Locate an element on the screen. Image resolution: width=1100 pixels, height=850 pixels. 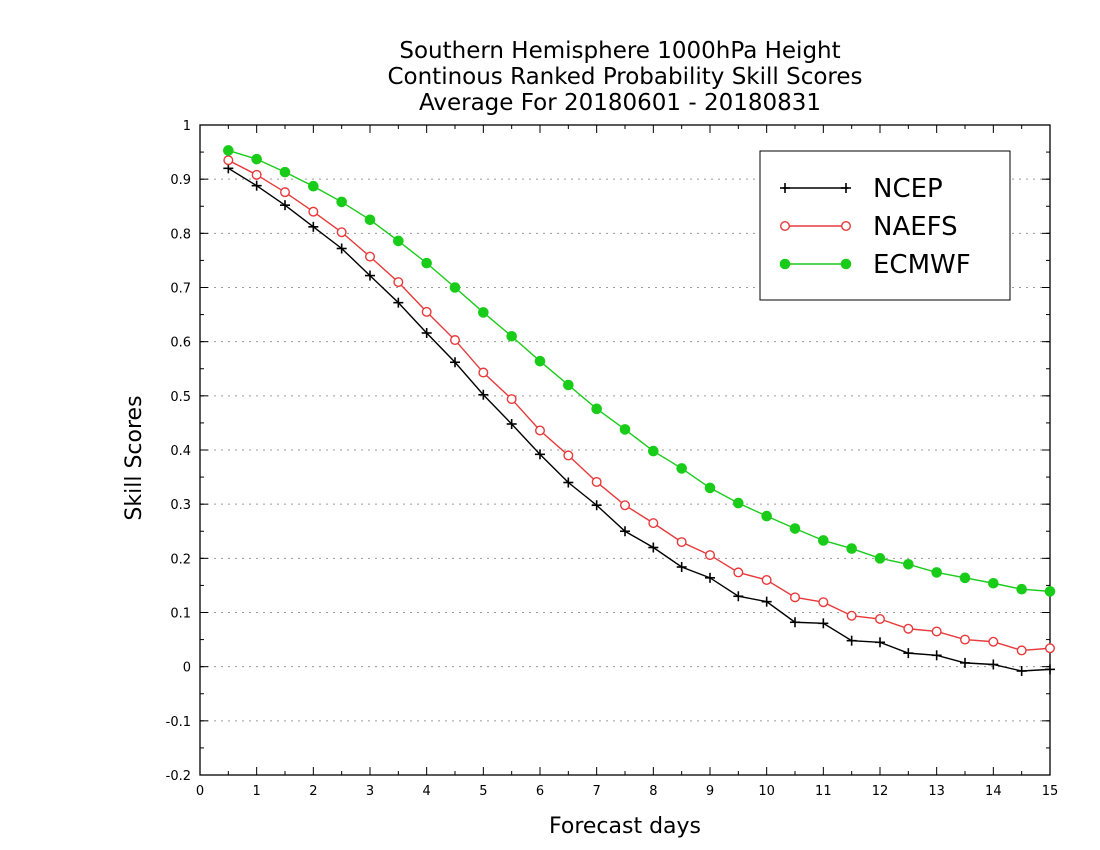
title-line-3: Average For 20180601 - 20180831 is located at coordinates (620, 103).